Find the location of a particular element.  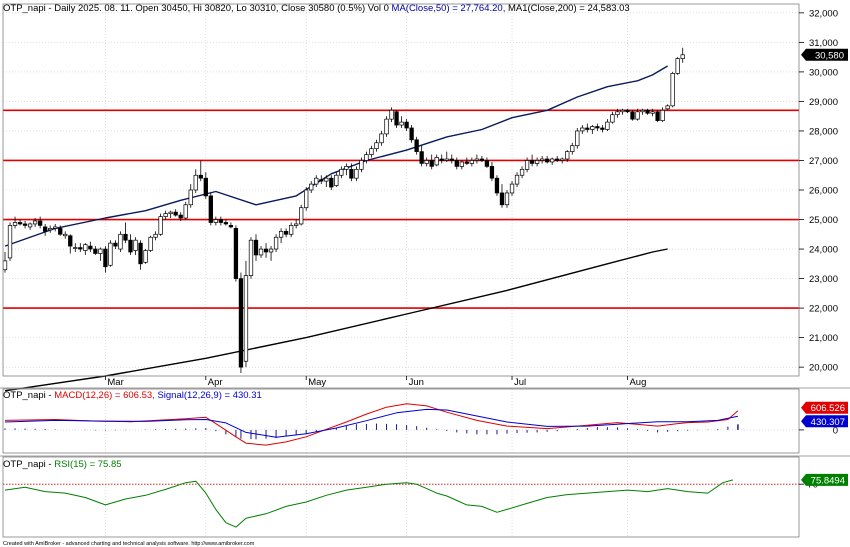

macd-title-signal: Signal(12,26,9) = 430.31 is located at coordinates (209, 395).